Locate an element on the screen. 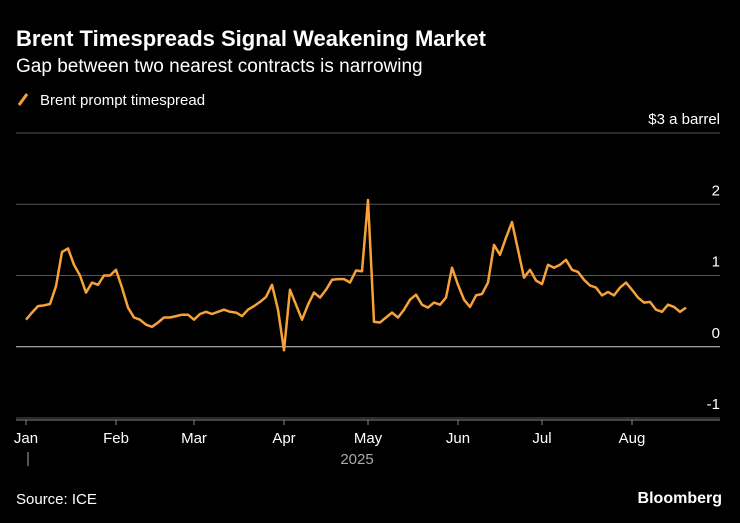  legend-label: Brent prompt timespread is located at coordinates (122, 100).